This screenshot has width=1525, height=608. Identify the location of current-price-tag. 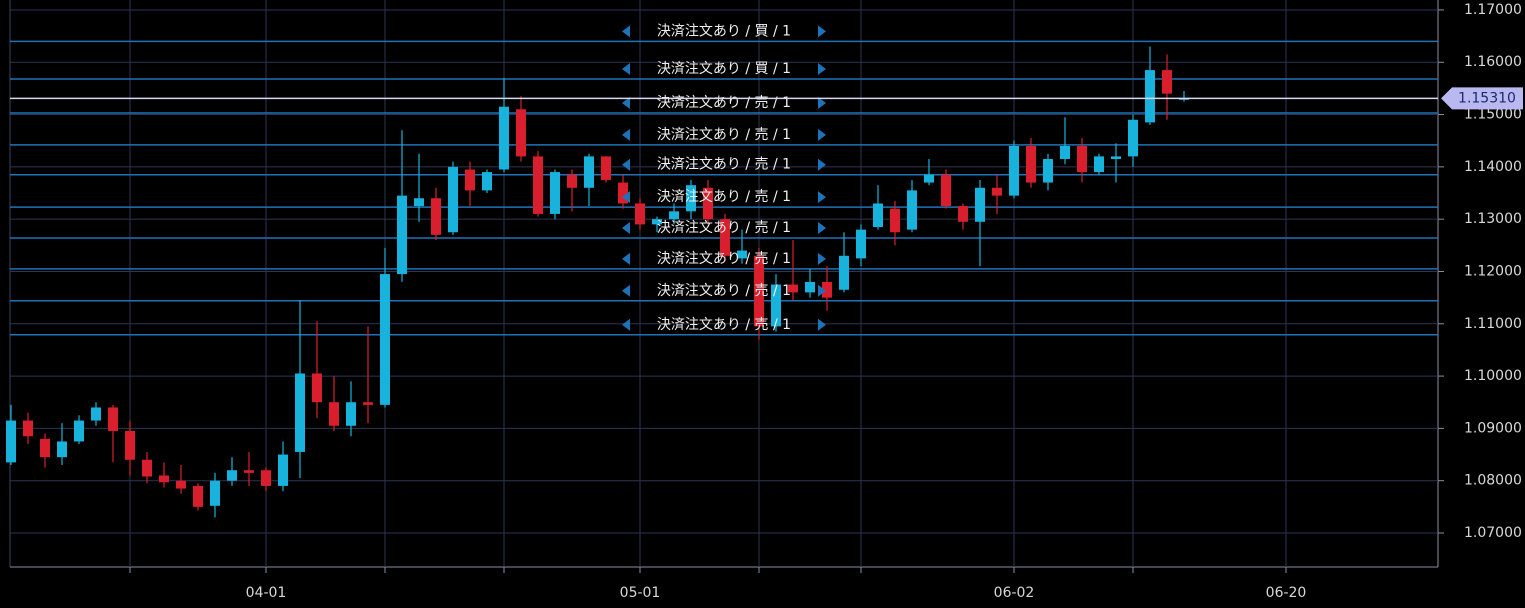
(1482, 98).